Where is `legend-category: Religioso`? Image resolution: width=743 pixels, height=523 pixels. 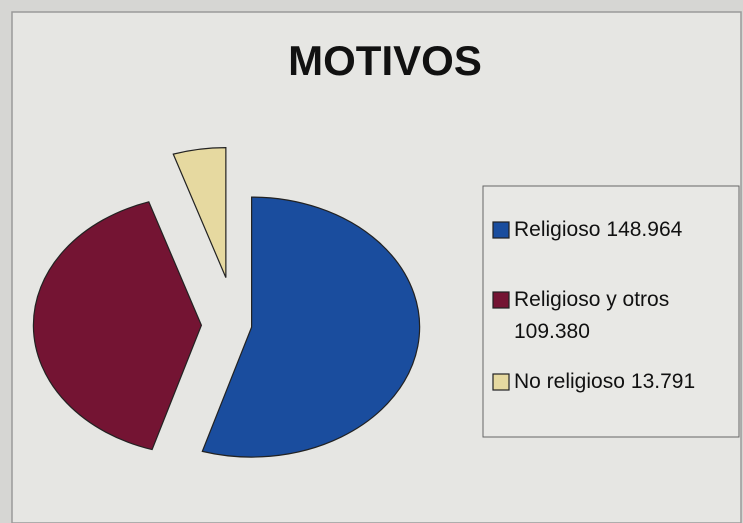
legend-category: Religioso is located at coordinates (557, 229).